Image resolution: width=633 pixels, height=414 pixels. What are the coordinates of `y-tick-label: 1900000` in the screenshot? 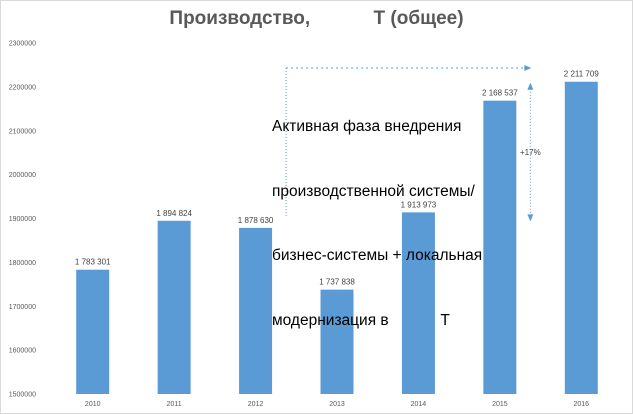 It's located at (22, 219).